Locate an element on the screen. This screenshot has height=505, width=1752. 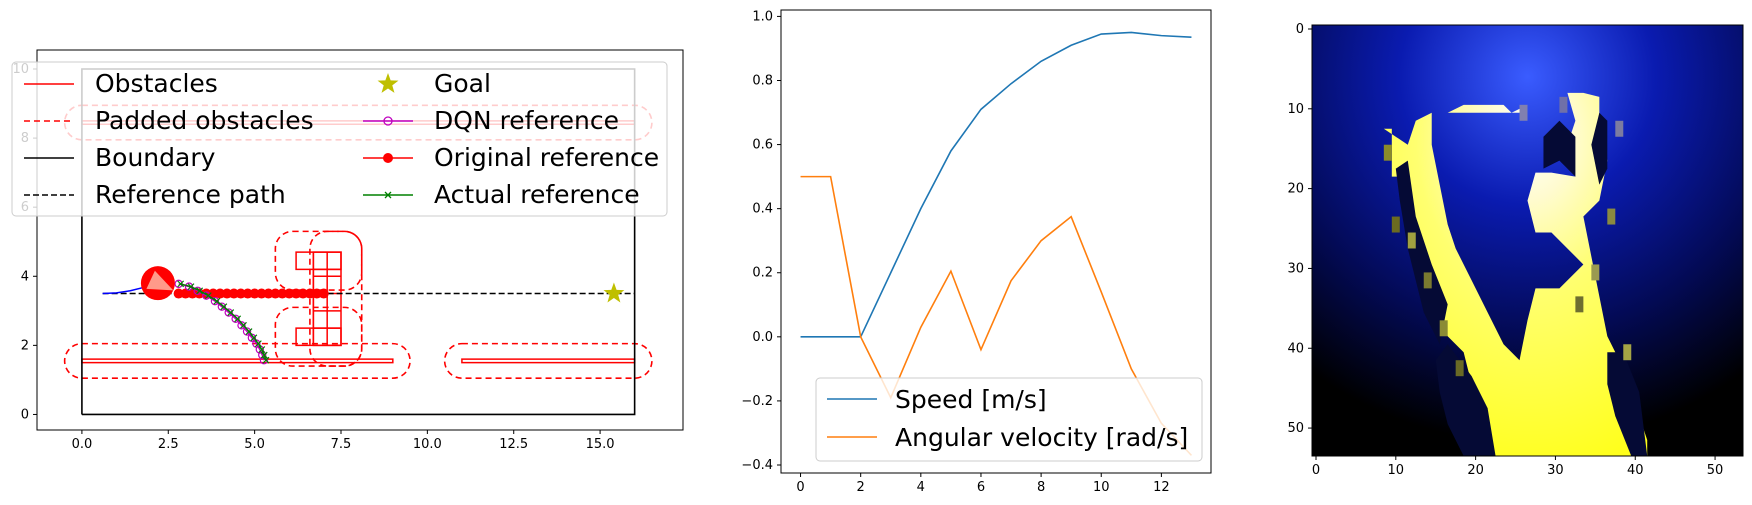
x-tick-label: 2 is located at coordinates (861, 487).